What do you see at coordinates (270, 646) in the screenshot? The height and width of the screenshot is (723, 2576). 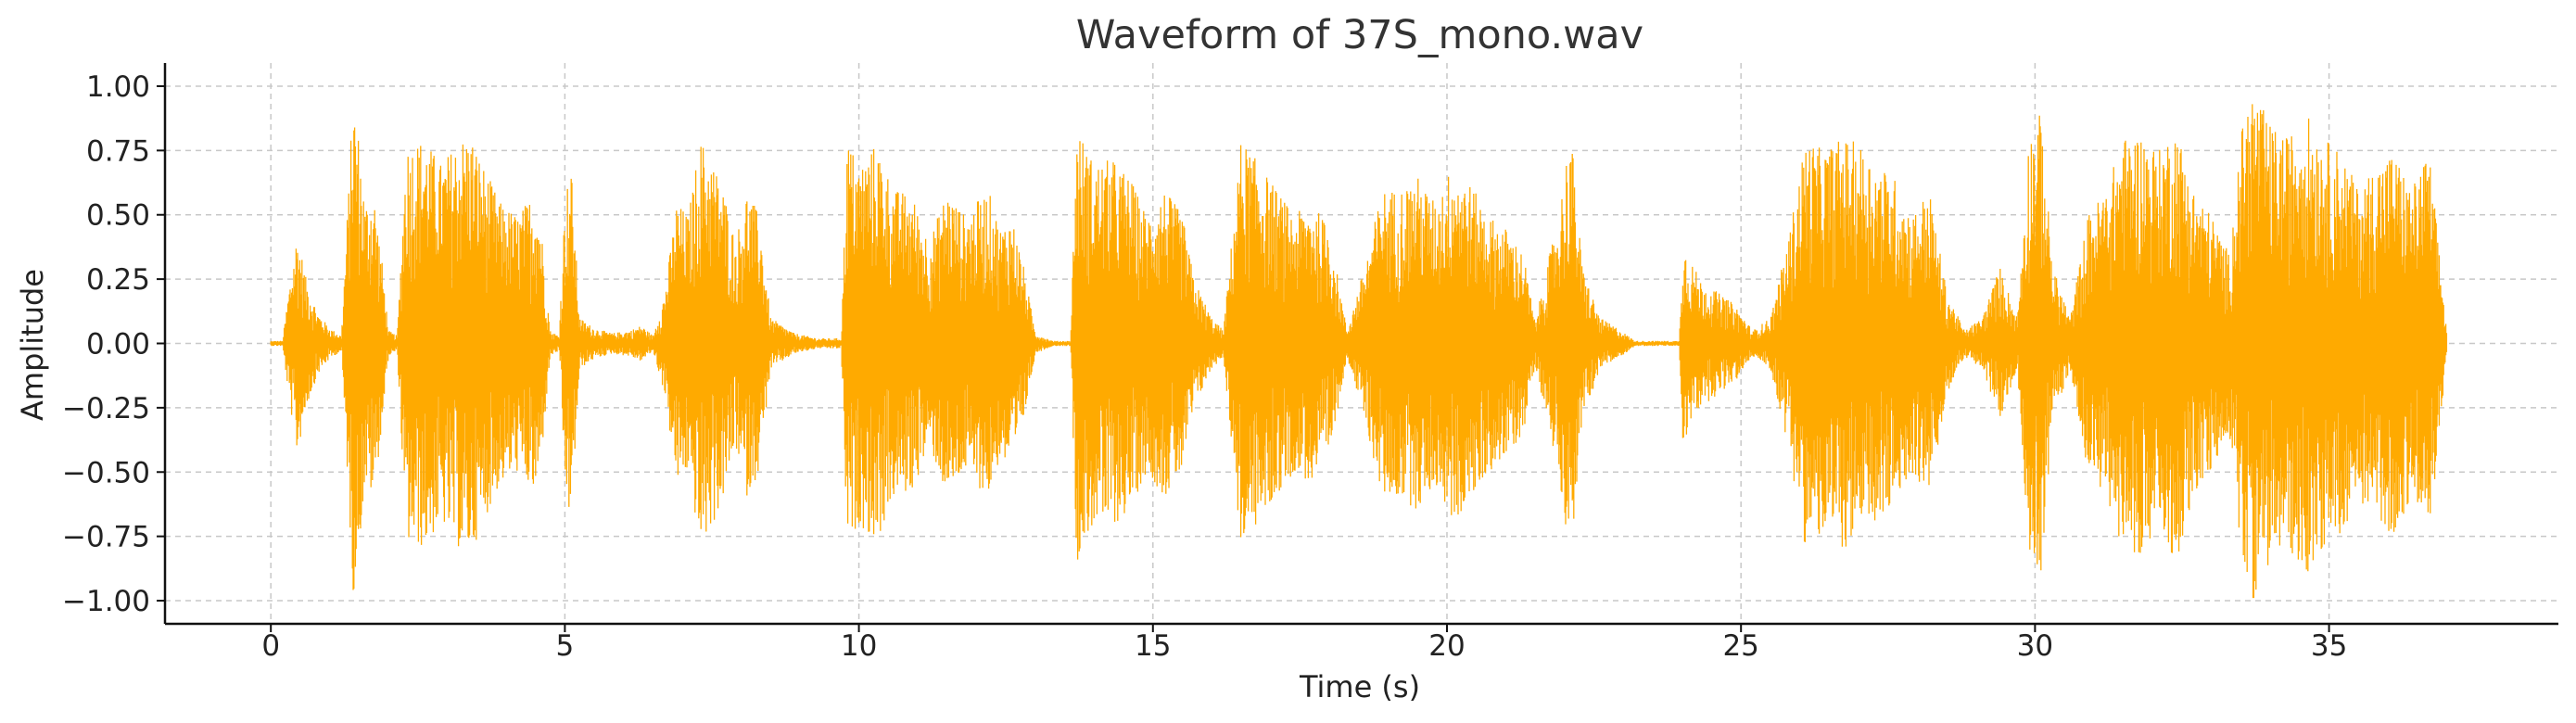 I see `x-tick-label: 0` at bounding box center [270, 646].